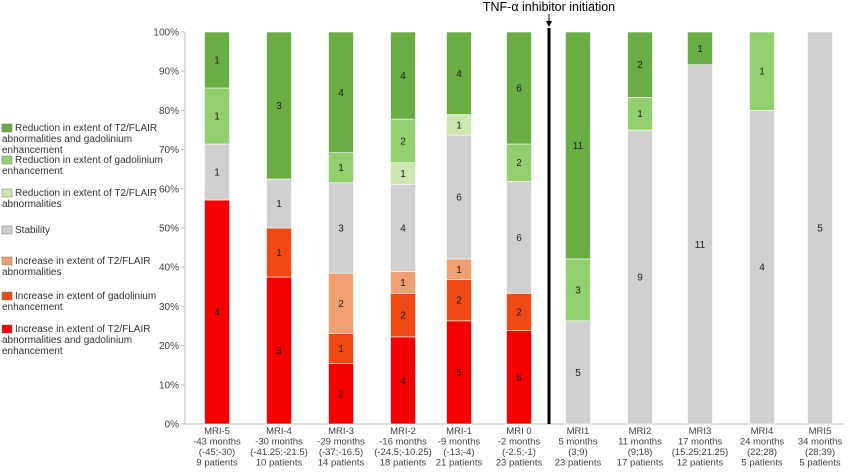 Image resolution: width=850 pixels, height=476 pixels. What do you see at coordinates (169, 385) in the screenshot?
I see `y-tick-label: 10%` at bounding box center [169, 385].